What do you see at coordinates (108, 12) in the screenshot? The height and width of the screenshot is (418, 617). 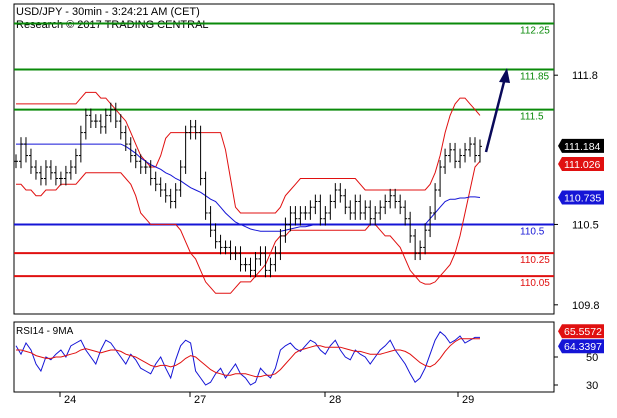 I see `chart-title: USD/JPY - 30min - 3:24:21 AM (CET)` at bounding box center [108, 12].